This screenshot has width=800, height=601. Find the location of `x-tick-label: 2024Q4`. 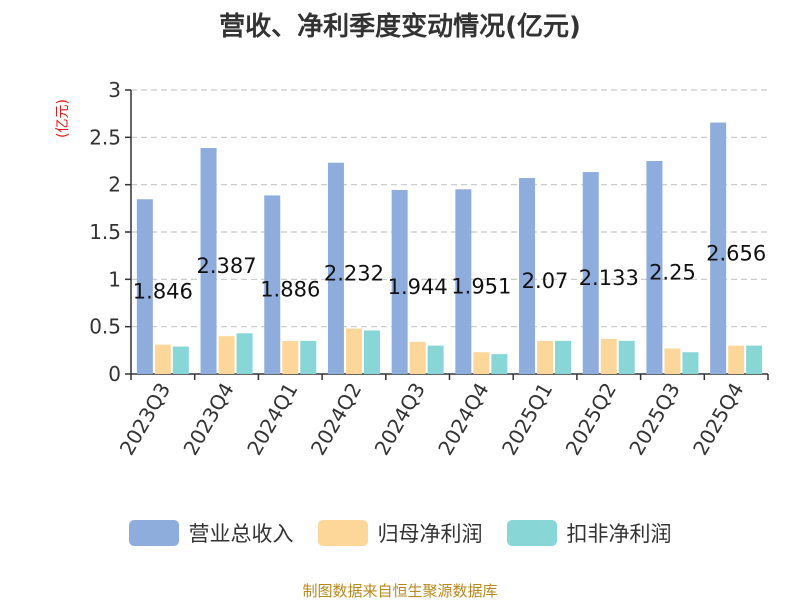

x-tick-label: 2024Q4 is located at coordinates (463, 418).